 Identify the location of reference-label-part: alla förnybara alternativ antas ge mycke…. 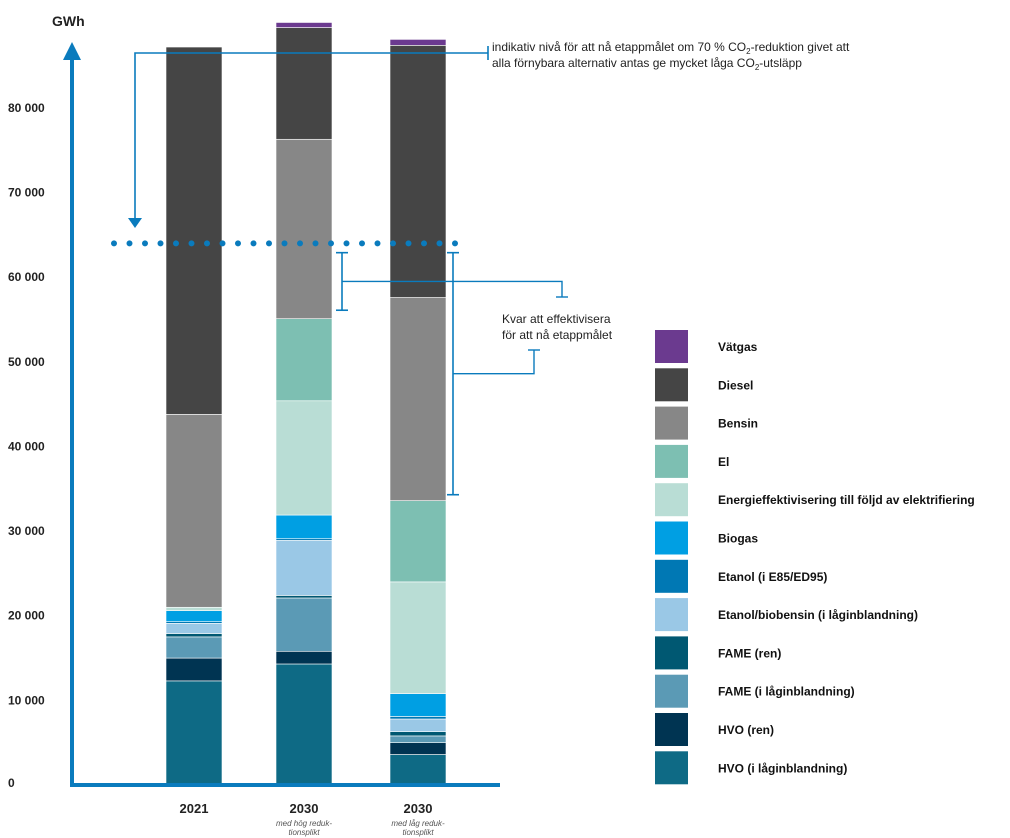
(623, 63).